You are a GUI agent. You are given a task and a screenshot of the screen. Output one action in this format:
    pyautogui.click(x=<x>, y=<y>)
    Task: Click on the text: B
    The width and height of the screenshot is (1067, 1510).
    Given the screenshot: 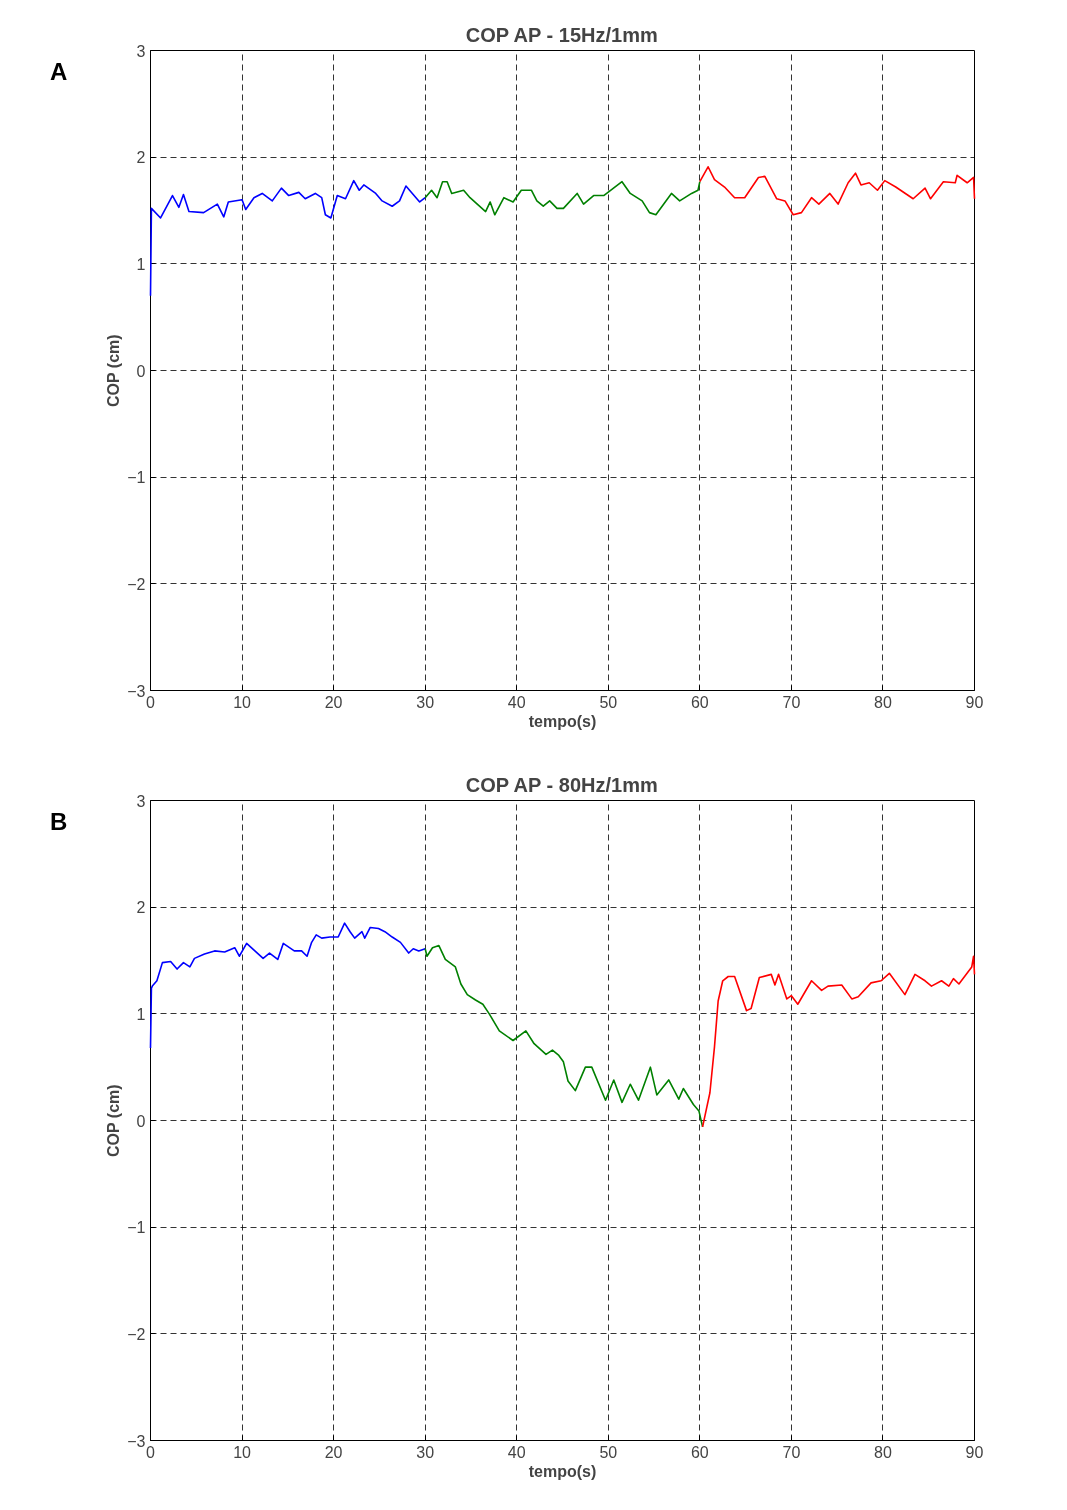 What is the action you would take?
    pyautogui.click(x=59, y=822)
    